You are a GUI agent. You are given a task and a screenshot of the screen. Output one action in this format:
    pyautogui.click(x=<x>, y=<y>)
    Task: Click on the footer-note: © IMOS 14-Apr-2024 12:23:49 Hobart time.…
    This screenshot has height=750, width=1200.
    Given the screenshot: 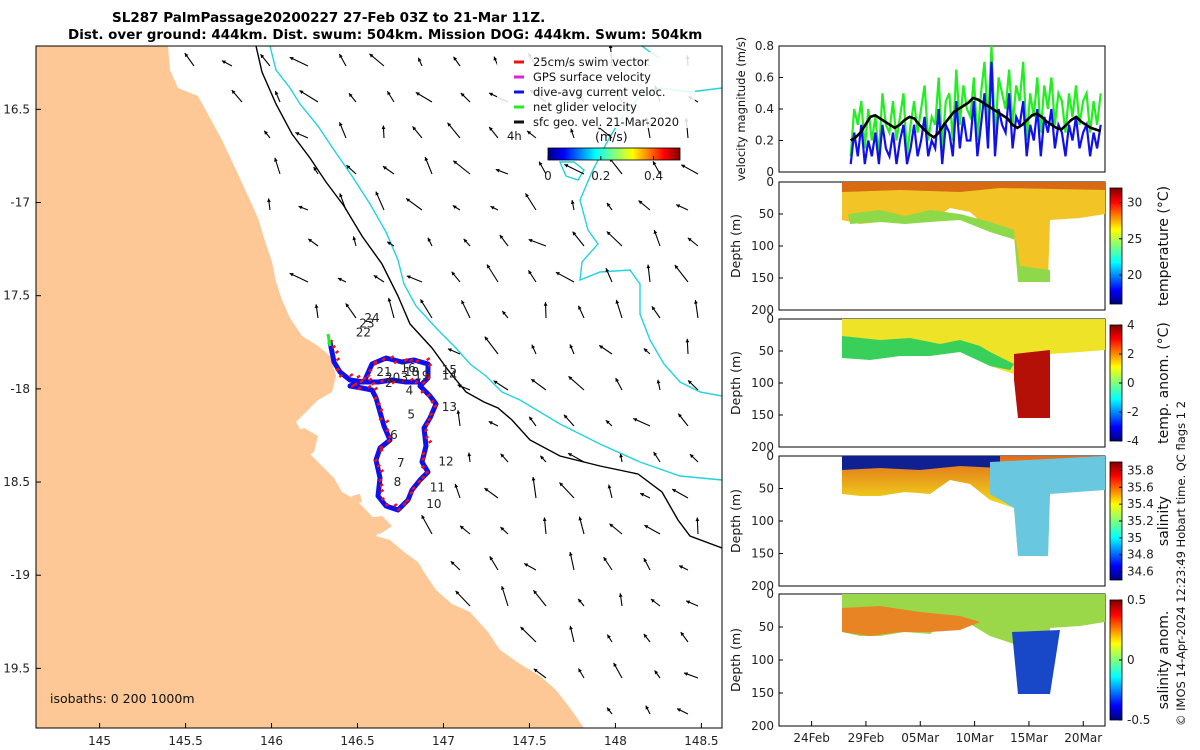 What is the action you would take?
    pyautogui.click(x=1181, y=563)
    